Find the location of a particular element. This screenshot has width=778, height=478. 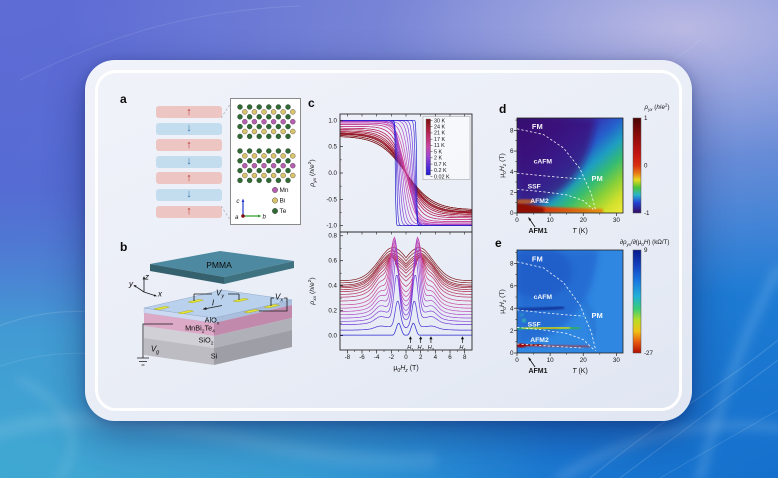

y-tick-label: 0.4 is located at coordinates (332, 286).